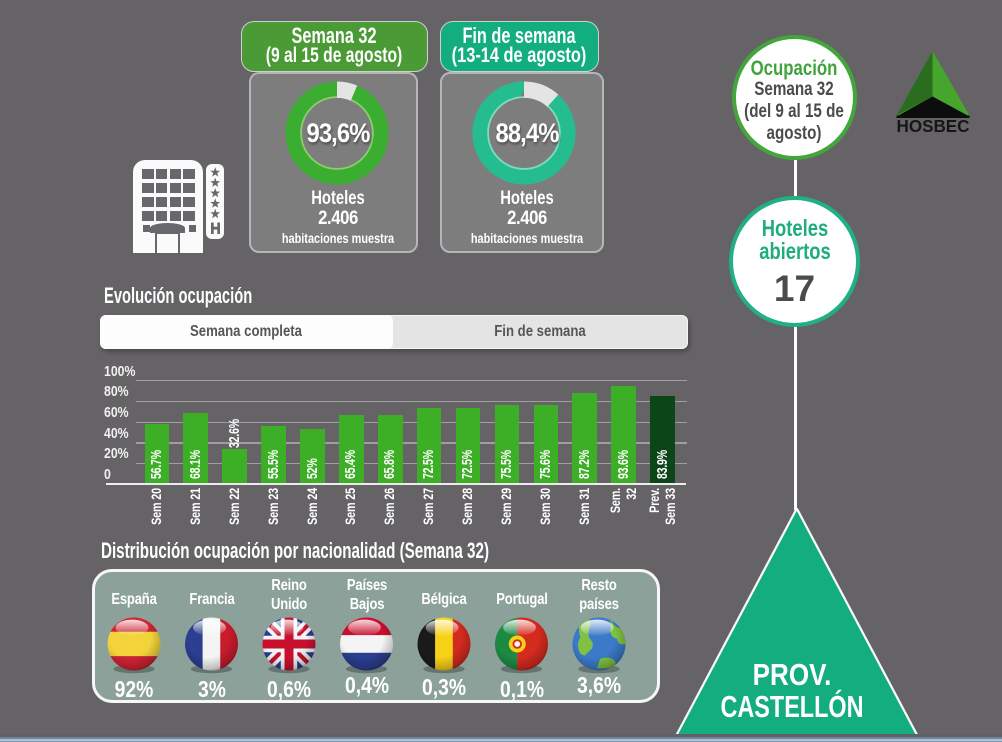 The image size is (1002, 742). Describe the element at coordinates (933, 126) in the screenshot. I see `svg-text: HOSBEC` at that location.